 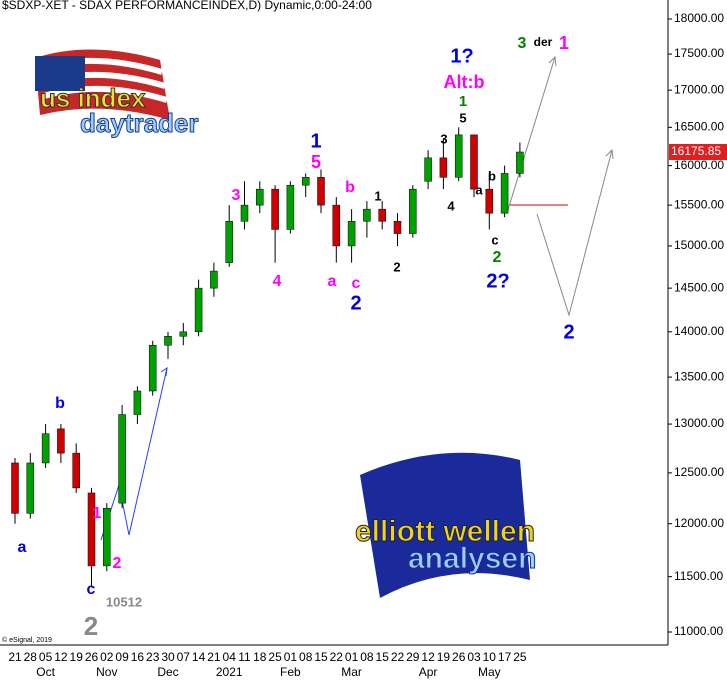 I want to click on x-tick-label: 30, so click(x=168, y=657).